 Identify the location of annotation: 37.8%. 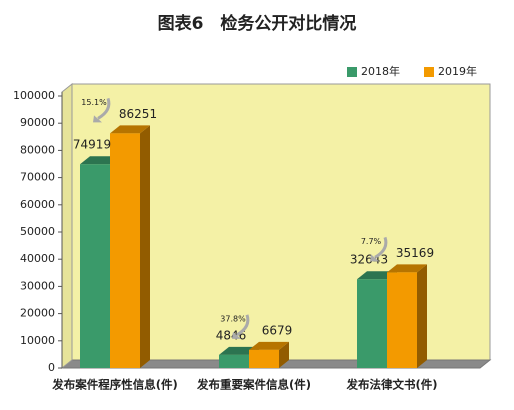
(233, 318).